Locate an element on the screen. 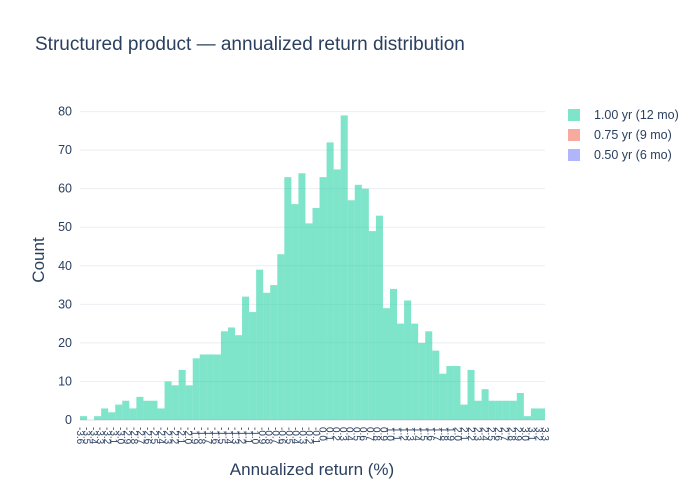 This screenshot has height=500, width=700. x-tick-label: 0.2 is located at coordinates (335, 434).